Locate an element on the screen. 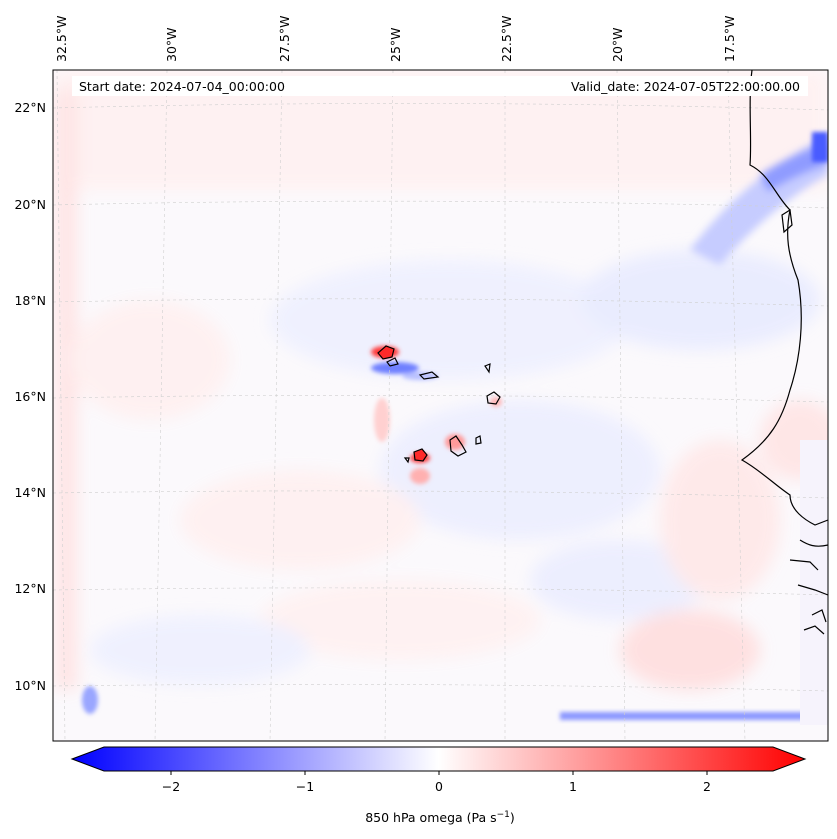 Image resolution: width=837 pixels, height=839 pixels. lon-label: 27.5°W is located at coordinates (284, 39).